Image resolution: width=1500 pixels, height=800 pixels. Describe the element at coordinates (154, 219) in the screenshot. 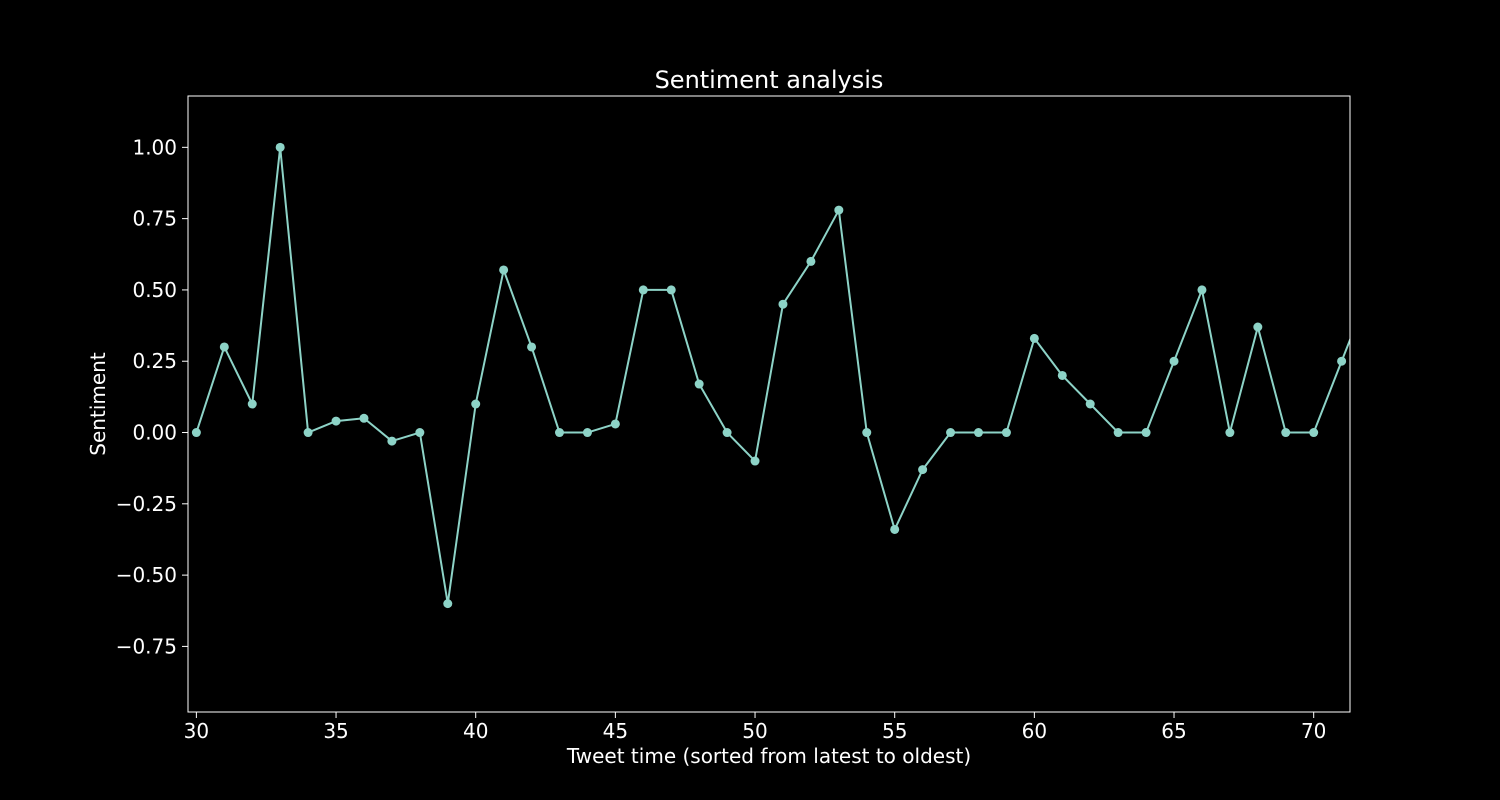

I see `y-tick-label: 0.75` at that location.